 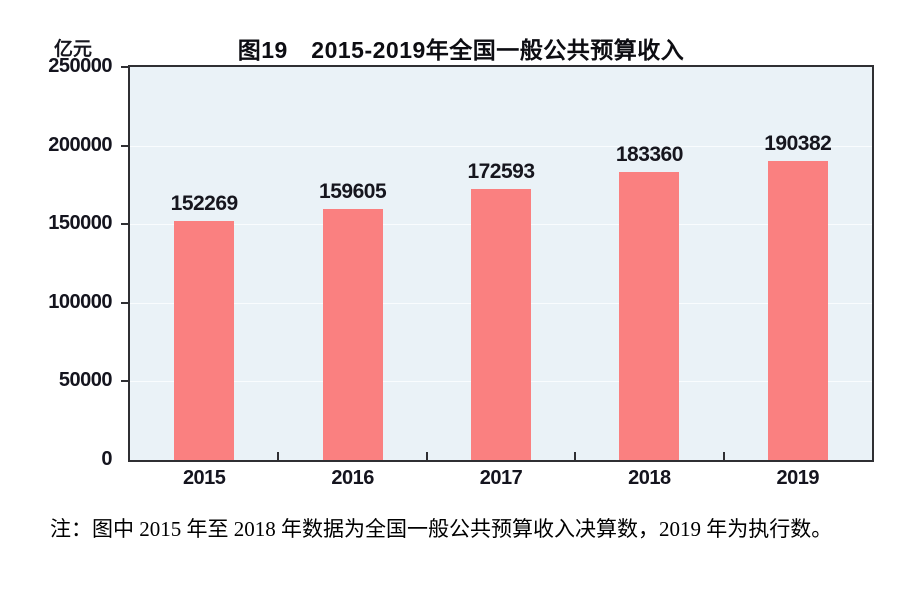 I want to click on x-axis-label-2016: 2016, so click(x=352, y=478).